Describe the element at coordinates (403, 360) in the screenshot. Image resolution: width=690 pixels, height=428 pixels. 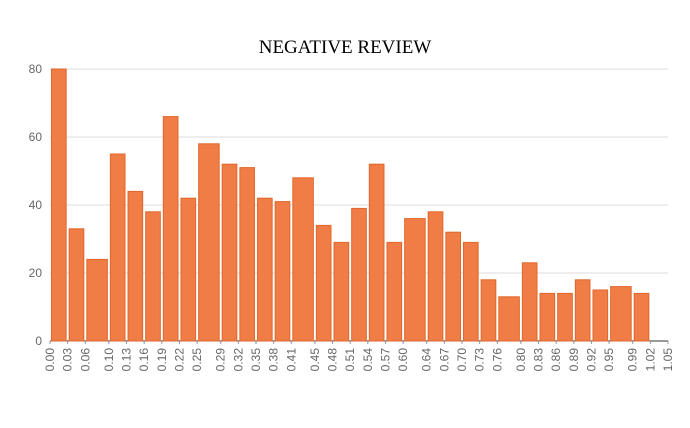
I see `x-tick-label: 0.60` at that location.